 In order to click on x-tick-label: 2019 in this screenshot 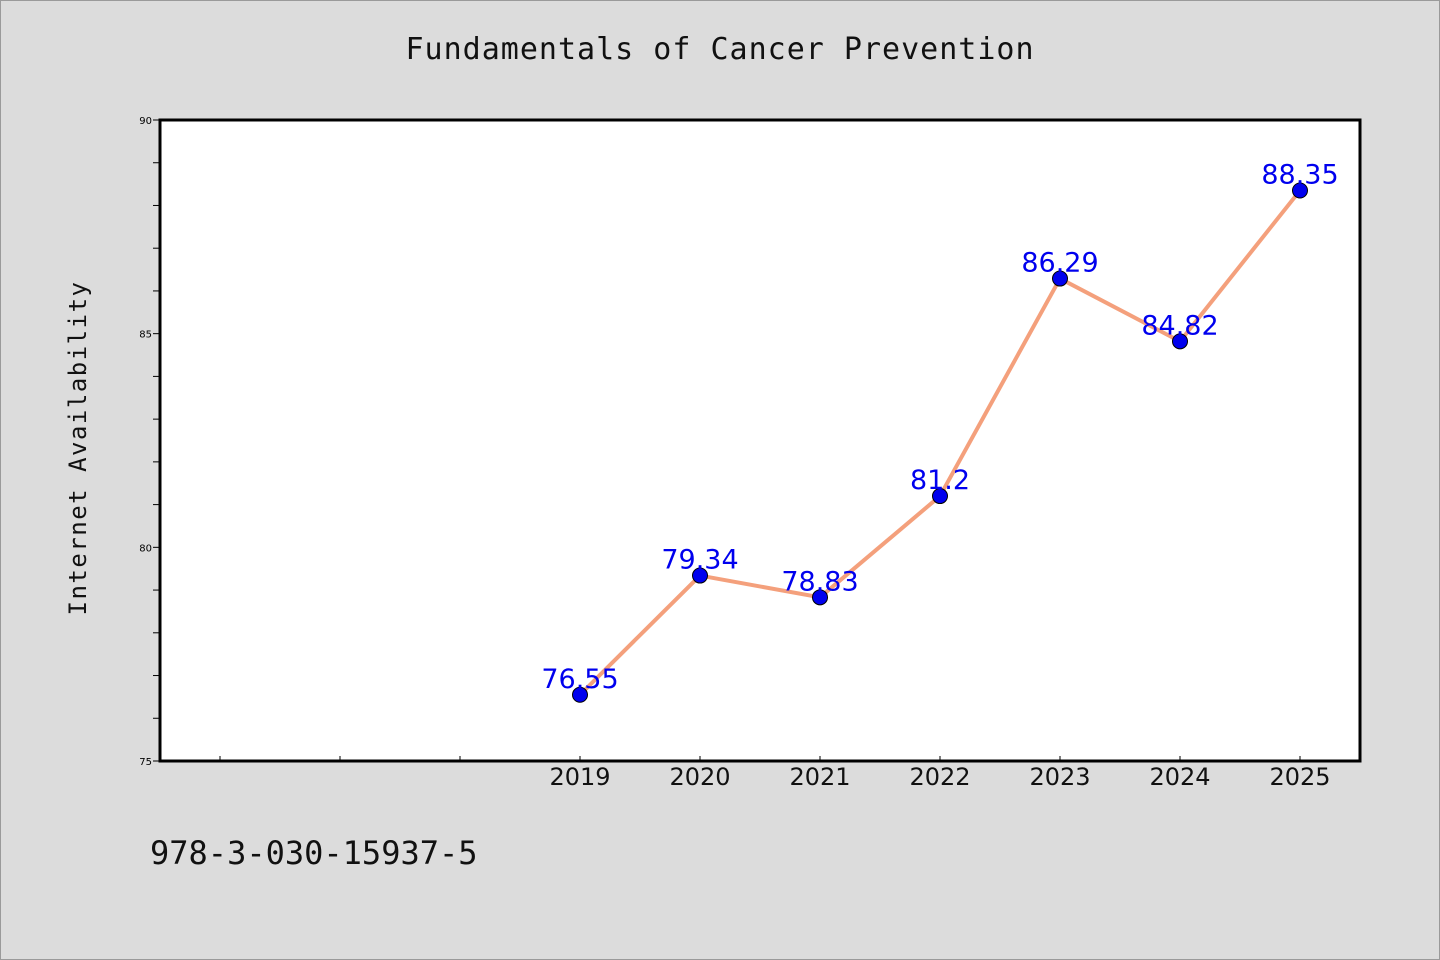, I will do `click(579, 777)`.